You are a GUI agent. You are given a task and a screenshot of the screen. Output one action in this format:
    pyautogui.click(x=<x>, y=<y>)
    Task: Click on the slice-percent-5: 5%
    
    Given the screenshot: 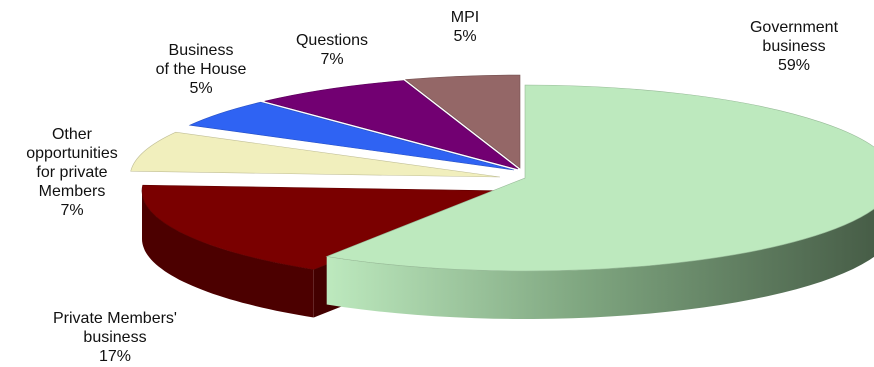 What is the action you would take?
    pyautogui.click(x=464, y=36)
    